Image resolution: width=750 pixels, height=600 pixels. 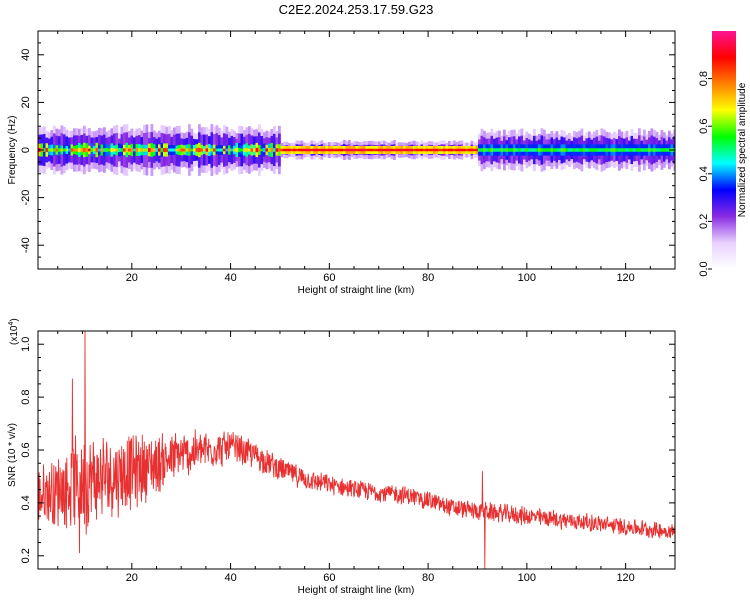 What do you see at coordinates (356, 9) in the screenshot?
I see `figure-title: C2E2.2024.253.17.59.G23` at bounding box center [356, 9].